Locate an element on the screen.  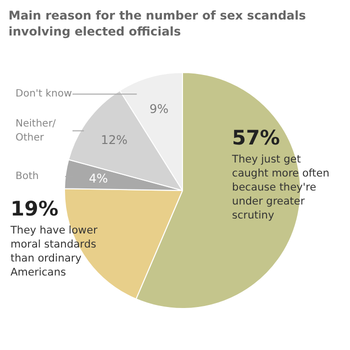
data-label: 9% is located at coordinates (159, 109).